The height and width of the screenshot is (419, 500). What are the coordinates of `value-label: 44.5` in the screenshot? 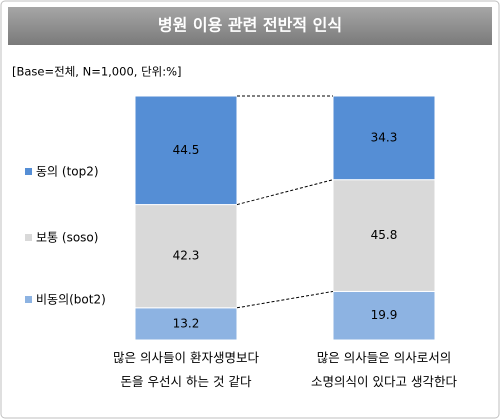 It's located at (186, 150).